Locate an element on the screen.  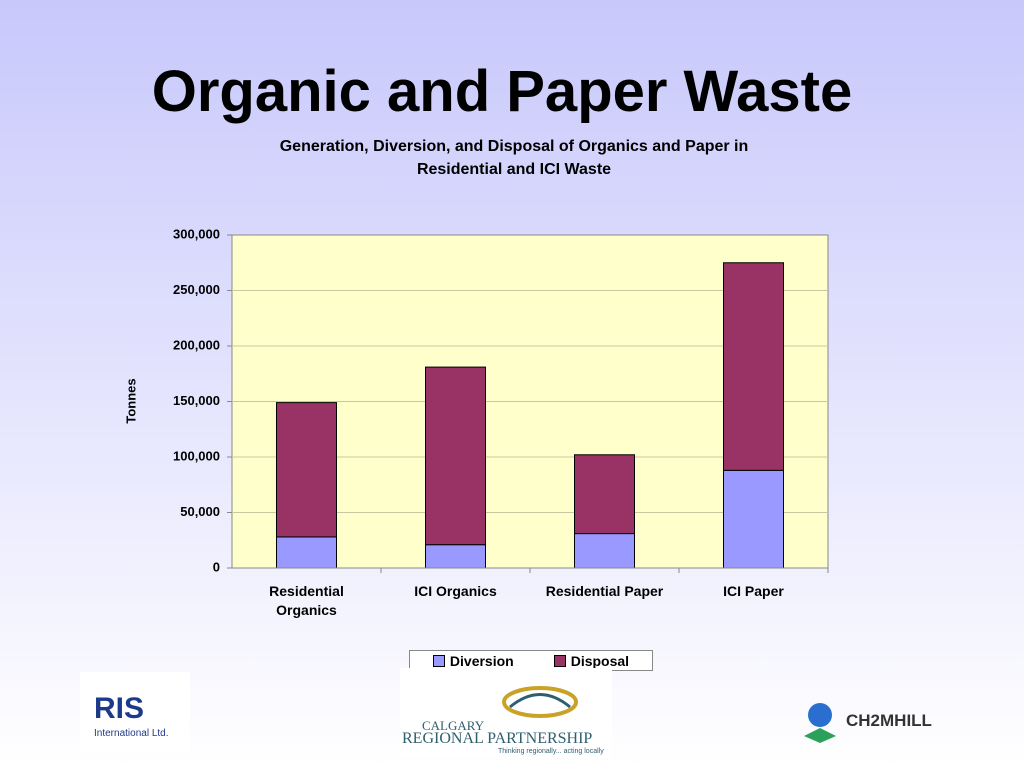
logo-text: International Ltd. is located at coordinates (131, 733).